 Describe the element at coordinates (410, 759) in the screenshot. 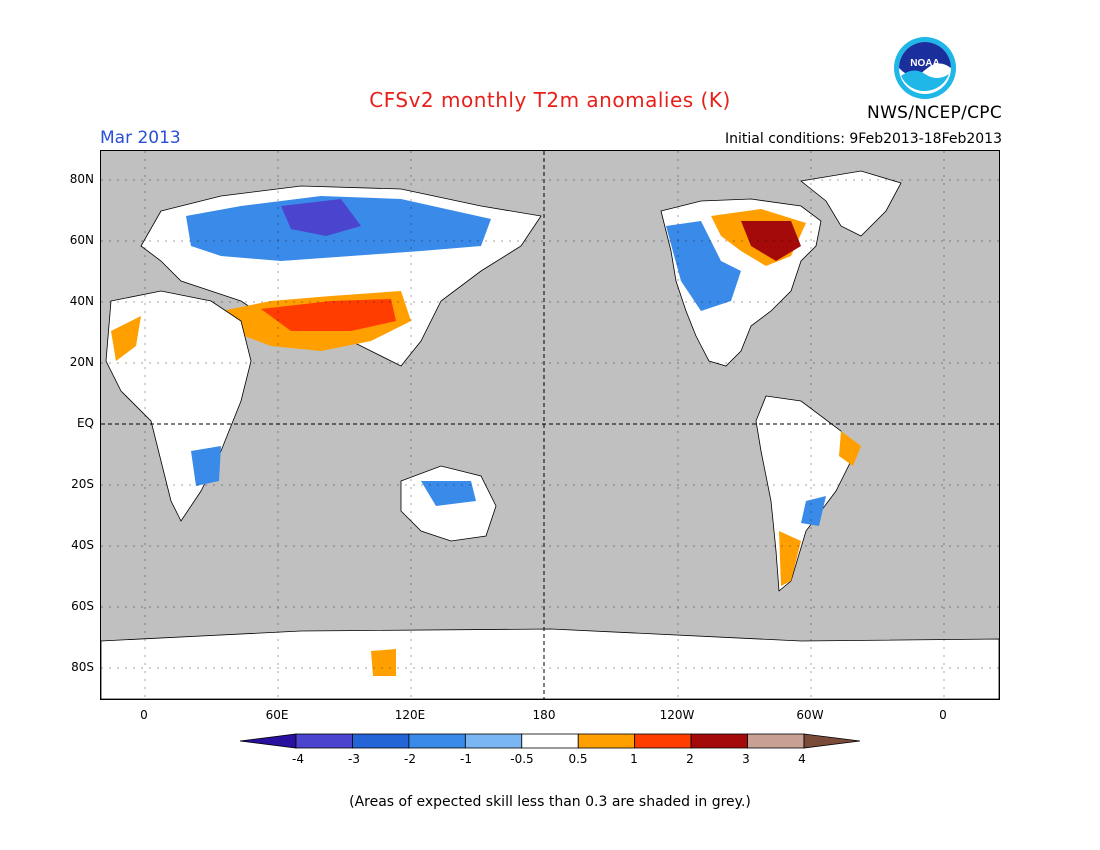

I see `colorbar-label: -2` at that location.